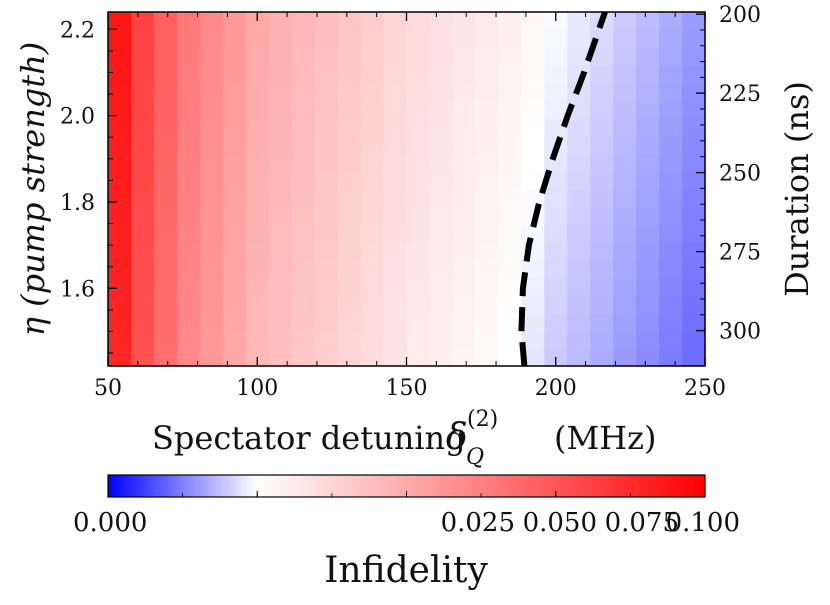 Image resolution: width=830 pixels, height=605 pixels. What do you see at coordinates (309, 438) in the screenshot?
I see `x-axis-title-text: Spectator detuning` at bounding box center [309, 438].